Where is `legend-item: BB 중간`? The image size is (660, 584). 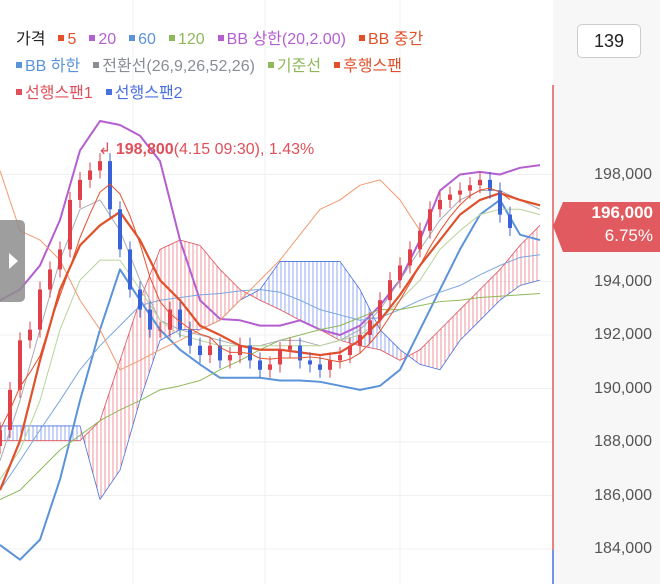
legend-item: BB 중간 is located at coordinates (390, 39).